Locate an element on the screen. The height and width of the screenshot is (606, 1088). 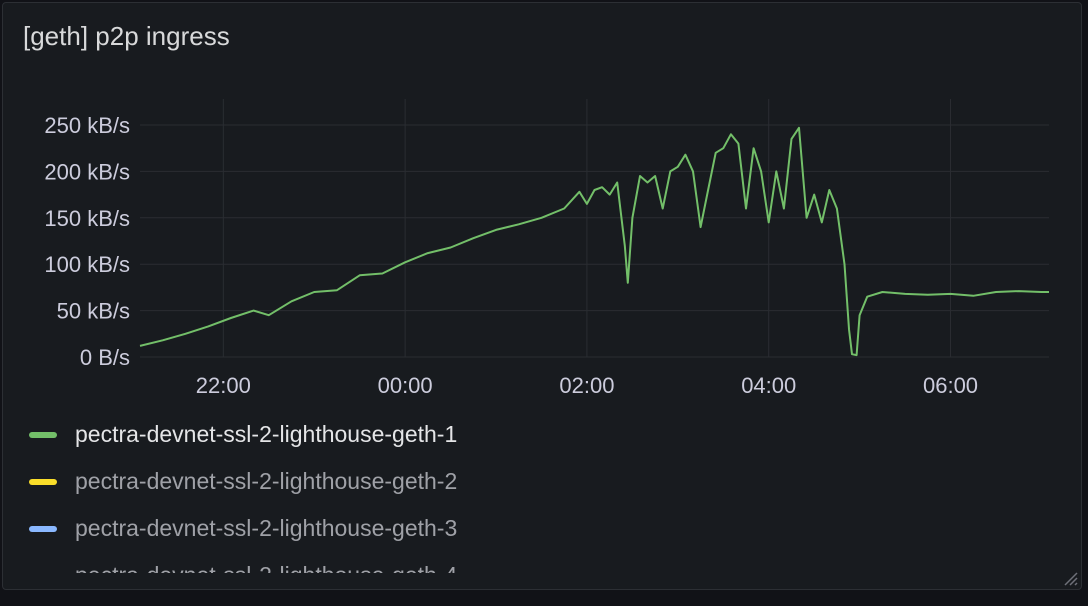
y-tick-label: 100 kB/s is located at coordinates (87, 264).